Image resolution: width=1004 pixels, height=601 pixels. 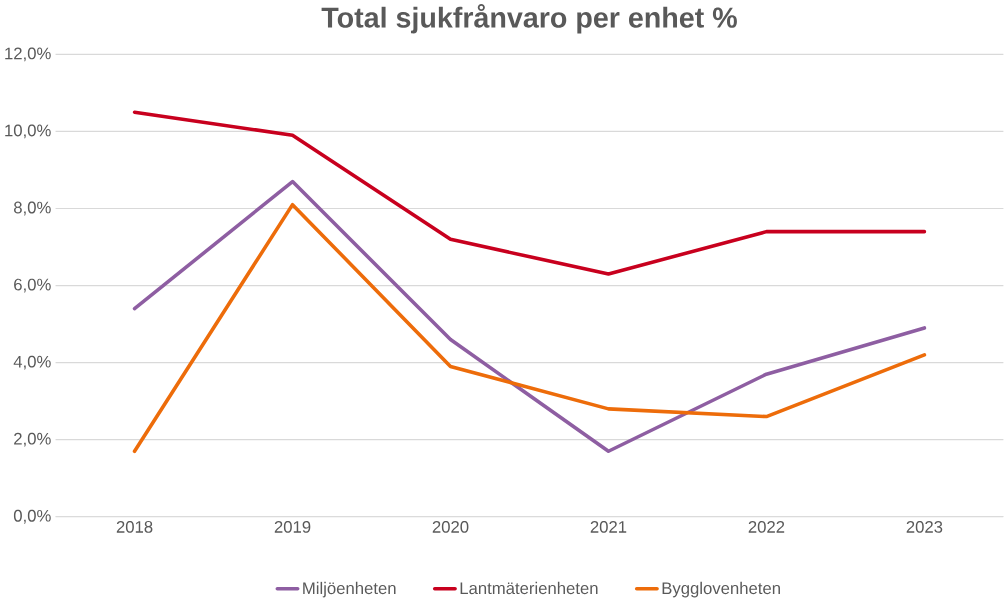 What do you see at coordinates (529, 19) in the screenshot?
I see `chart-title: Total sjukfrånvaro per enhet %` at bounding box center [529, 19].